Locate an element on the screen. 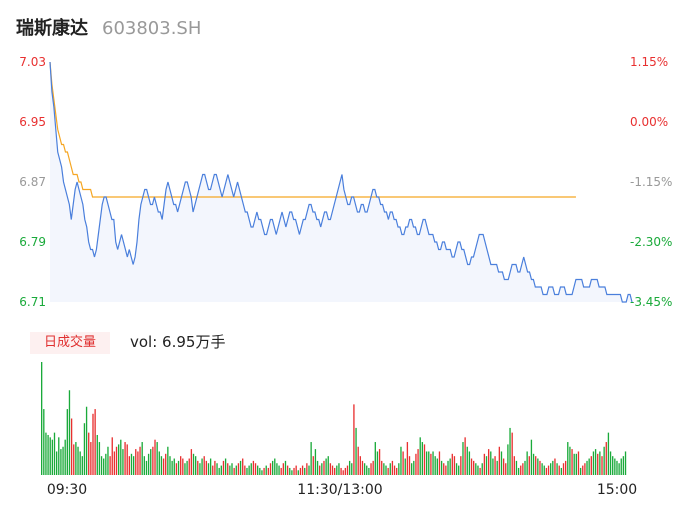 The width and height of the screenshot is (686, 524). x-tick-label: 11:30/13:00 is located at coordinates (339, 490).